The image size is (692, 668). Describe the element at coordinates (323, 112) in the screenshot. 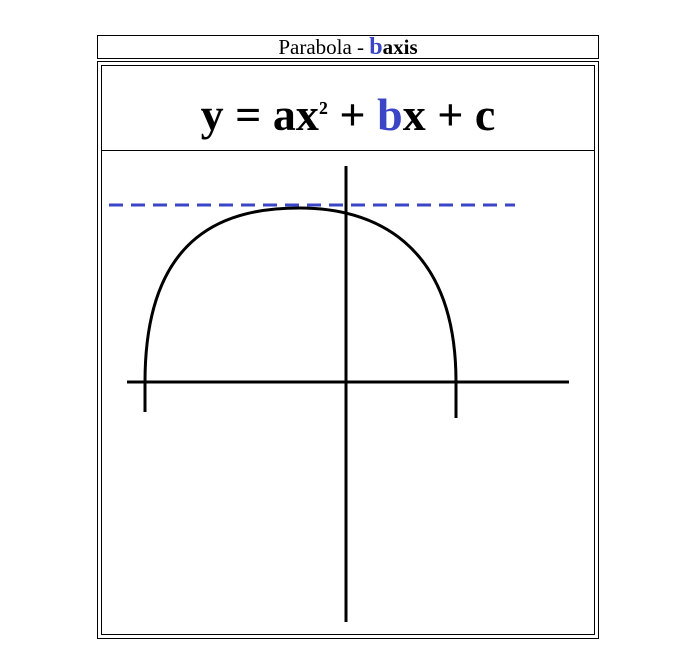

I see `formula-exponent: ²` at that location.